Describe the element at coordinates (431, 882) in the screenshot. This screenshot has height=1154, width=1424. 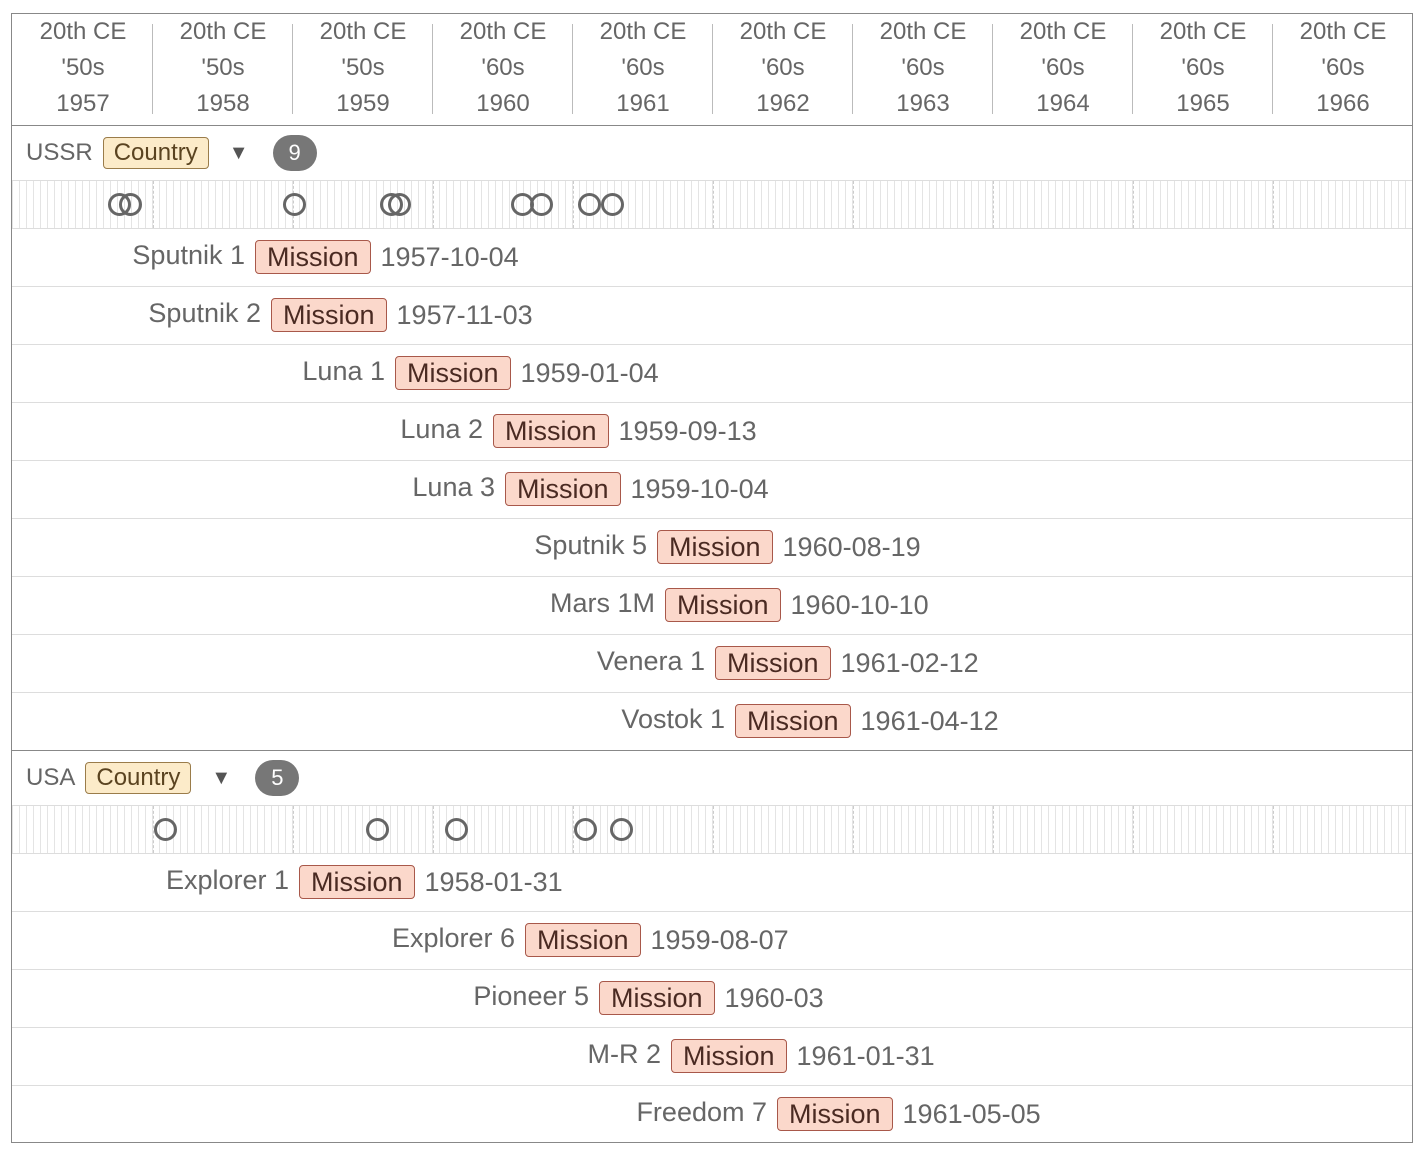
I see `event-details: Mission 1958-01-31` at that location.